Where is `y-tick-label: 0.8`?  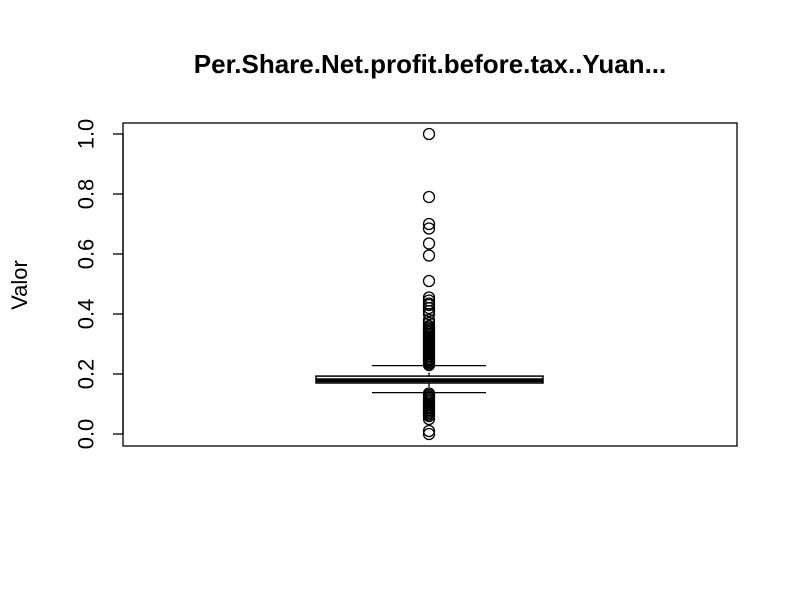 y-tick-label: 0.8 is located at coordinates (86, 194).